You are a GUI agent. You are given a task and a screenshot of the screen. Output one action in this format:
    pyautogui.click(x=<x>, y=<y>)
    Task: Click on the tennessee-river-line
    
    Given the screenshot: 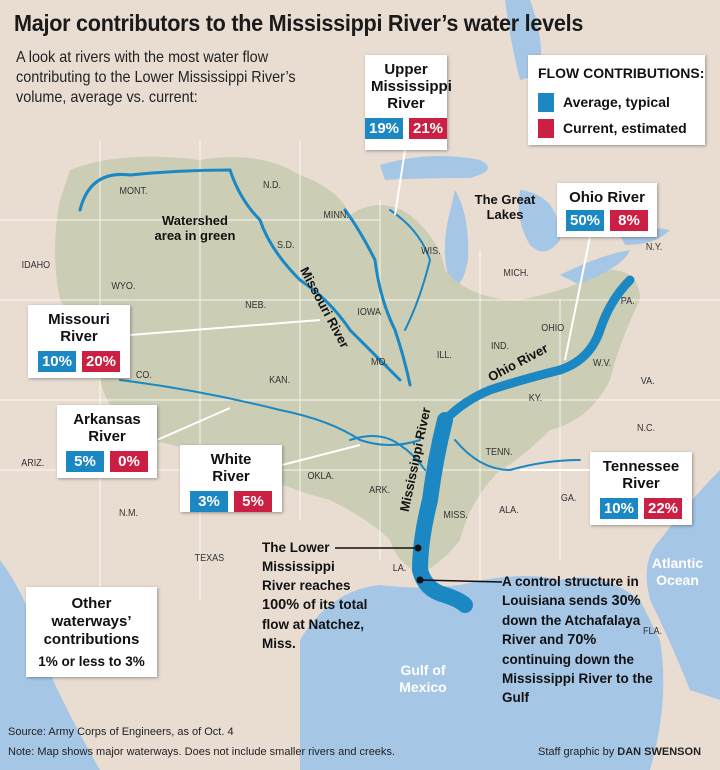 What is the action you would take?
    pyautogui.click(x=517, y=455)
    